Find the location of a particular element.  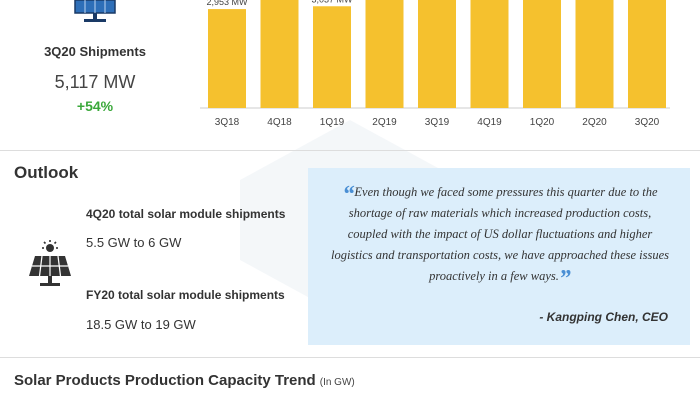

outlook-fy20-value: 18.5 GW to 19 GW is located at coordinates (141, 324).